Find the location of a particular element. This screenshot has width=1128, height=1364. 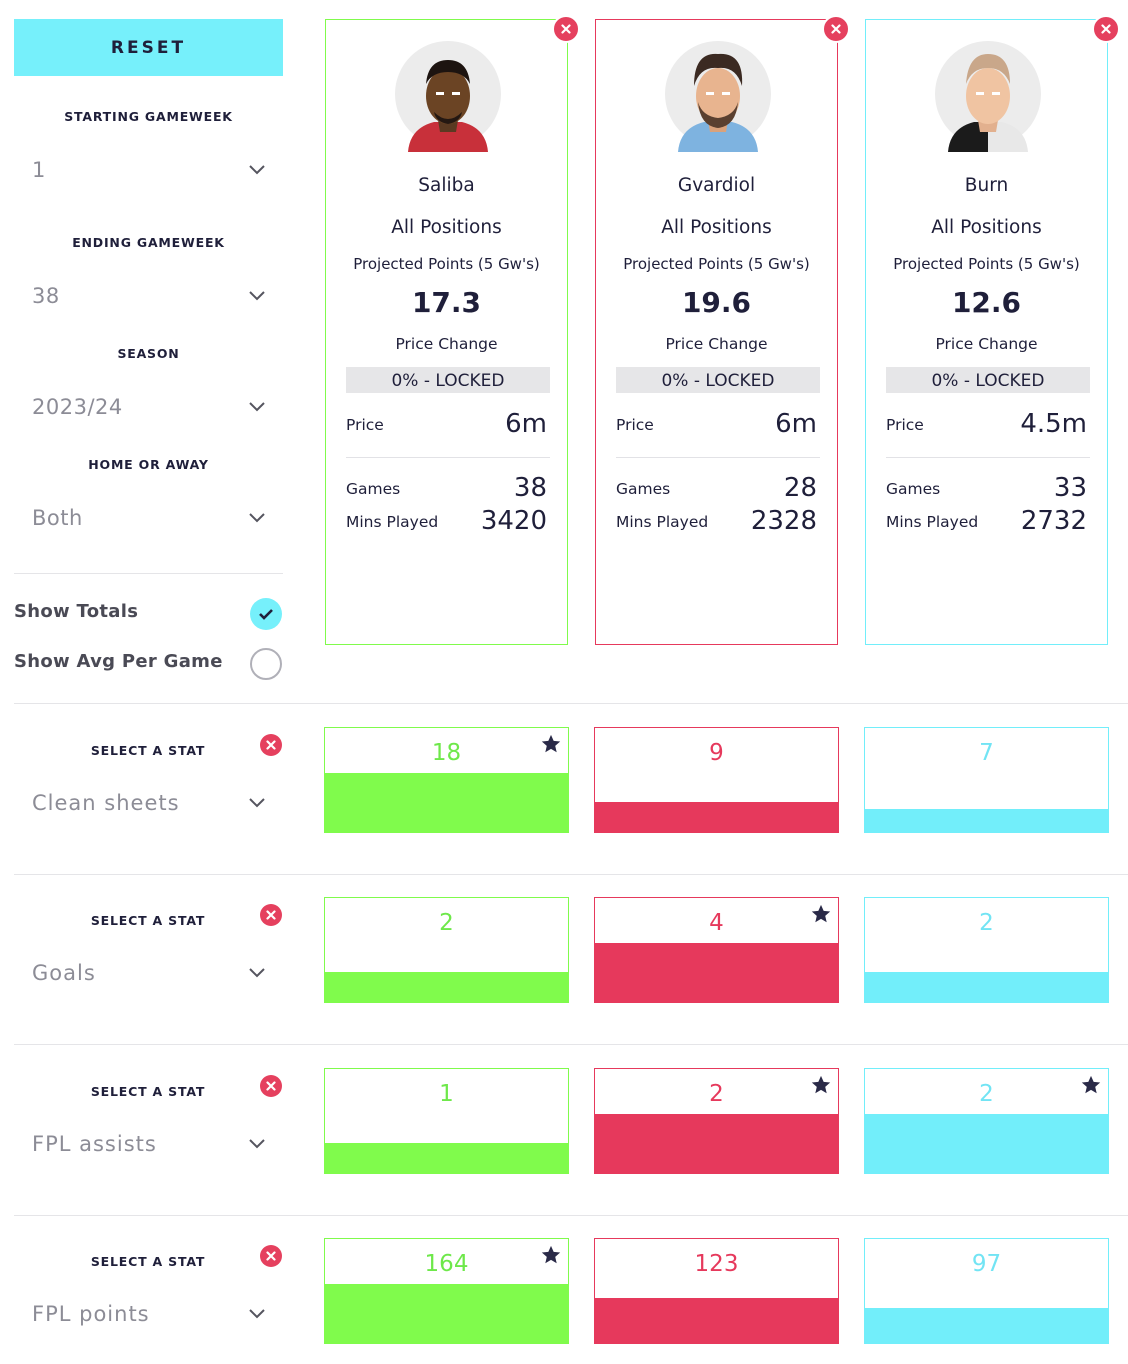

stat-bar-gvardiol: 2 is located at coordinates (716, 1121).